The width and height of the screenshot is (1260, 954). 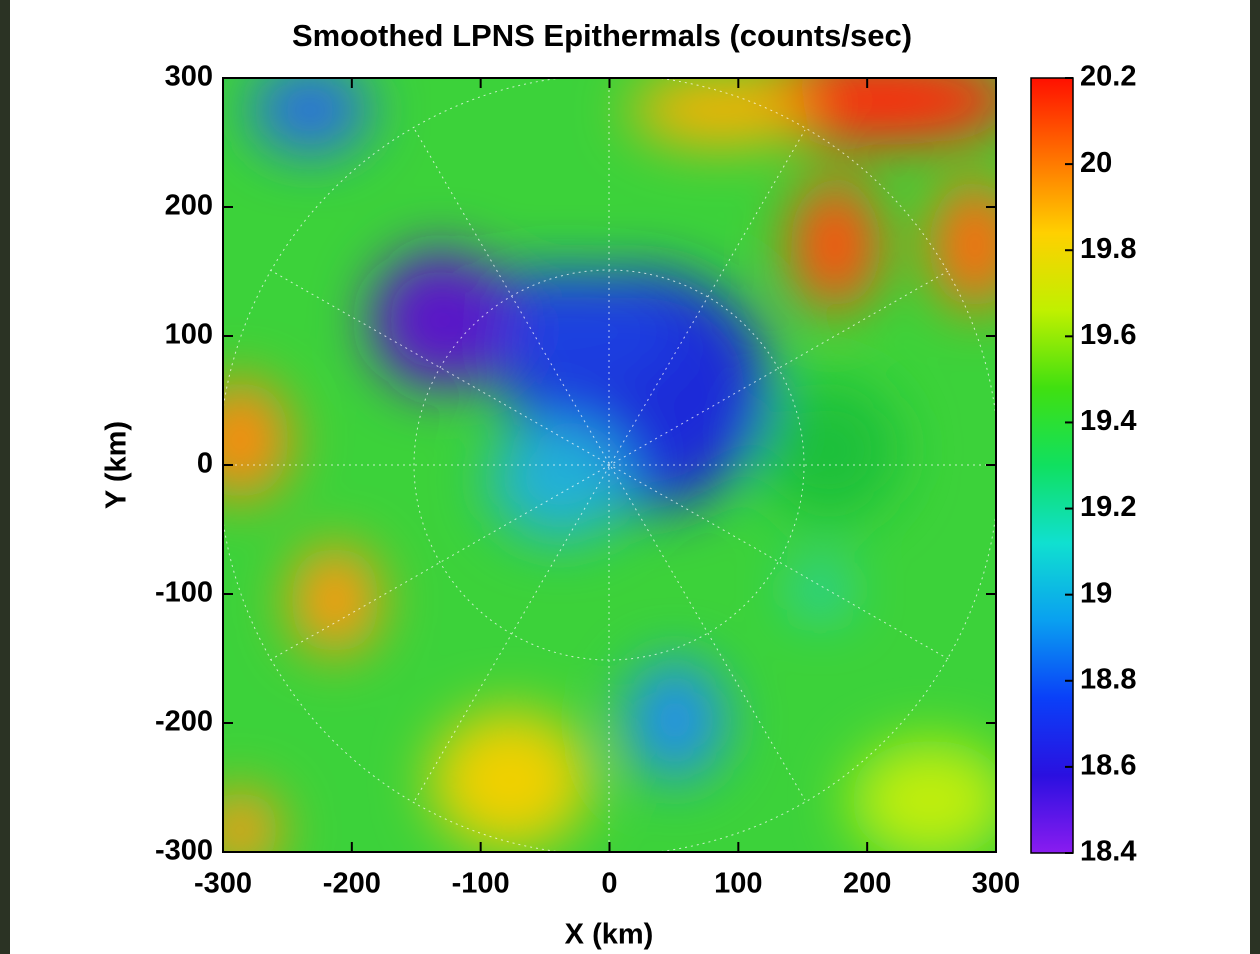 What do you see at coordinates (609, 935) in the screenshot?
I see `x-axis-label: X (km)` at bounding box center [609, 935].